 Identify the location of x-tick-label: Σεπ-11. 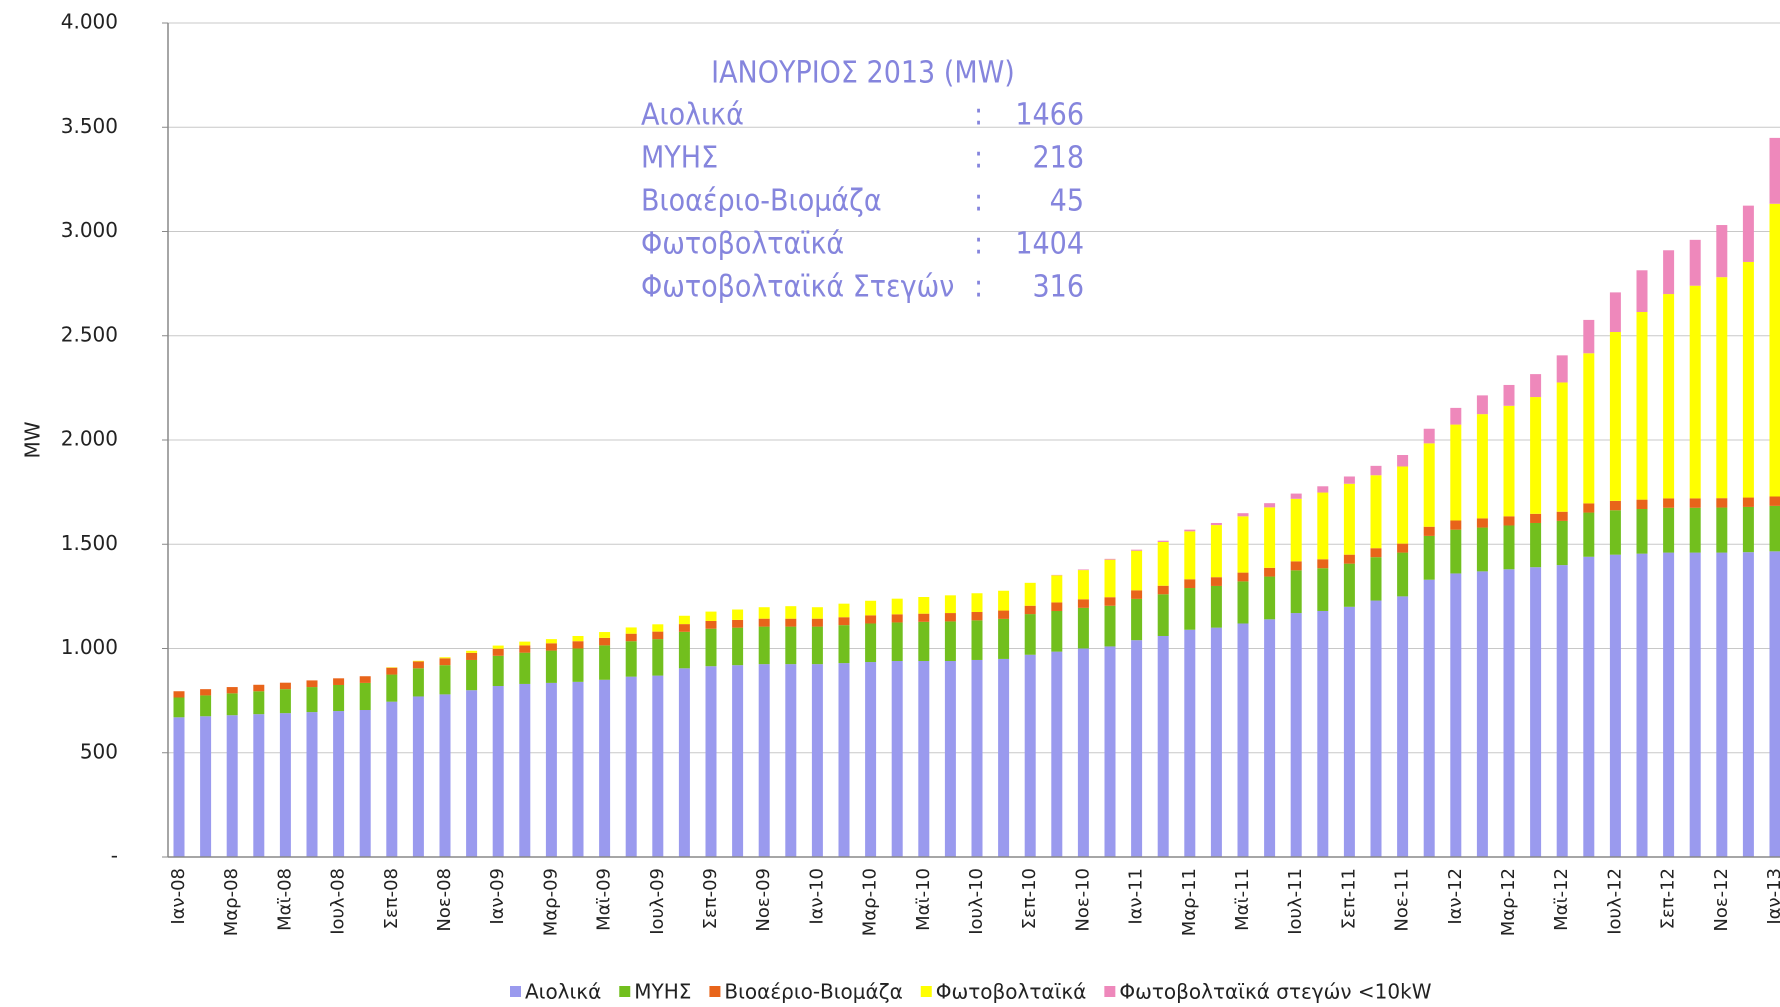
(1348, 898).